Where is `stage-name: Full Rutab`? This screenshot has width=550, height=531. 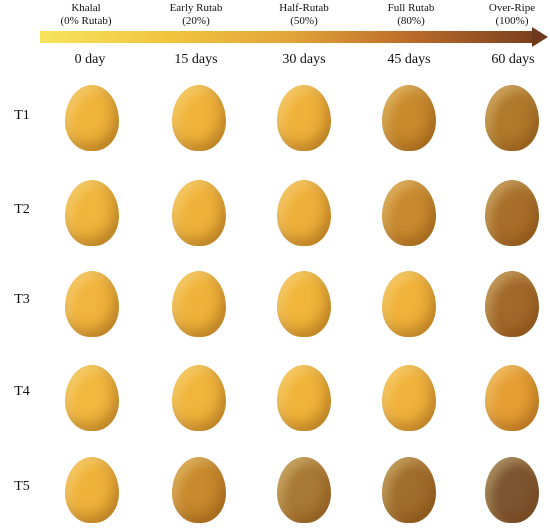
stage-name: Full Rutab is located at coordinates (411, 8).